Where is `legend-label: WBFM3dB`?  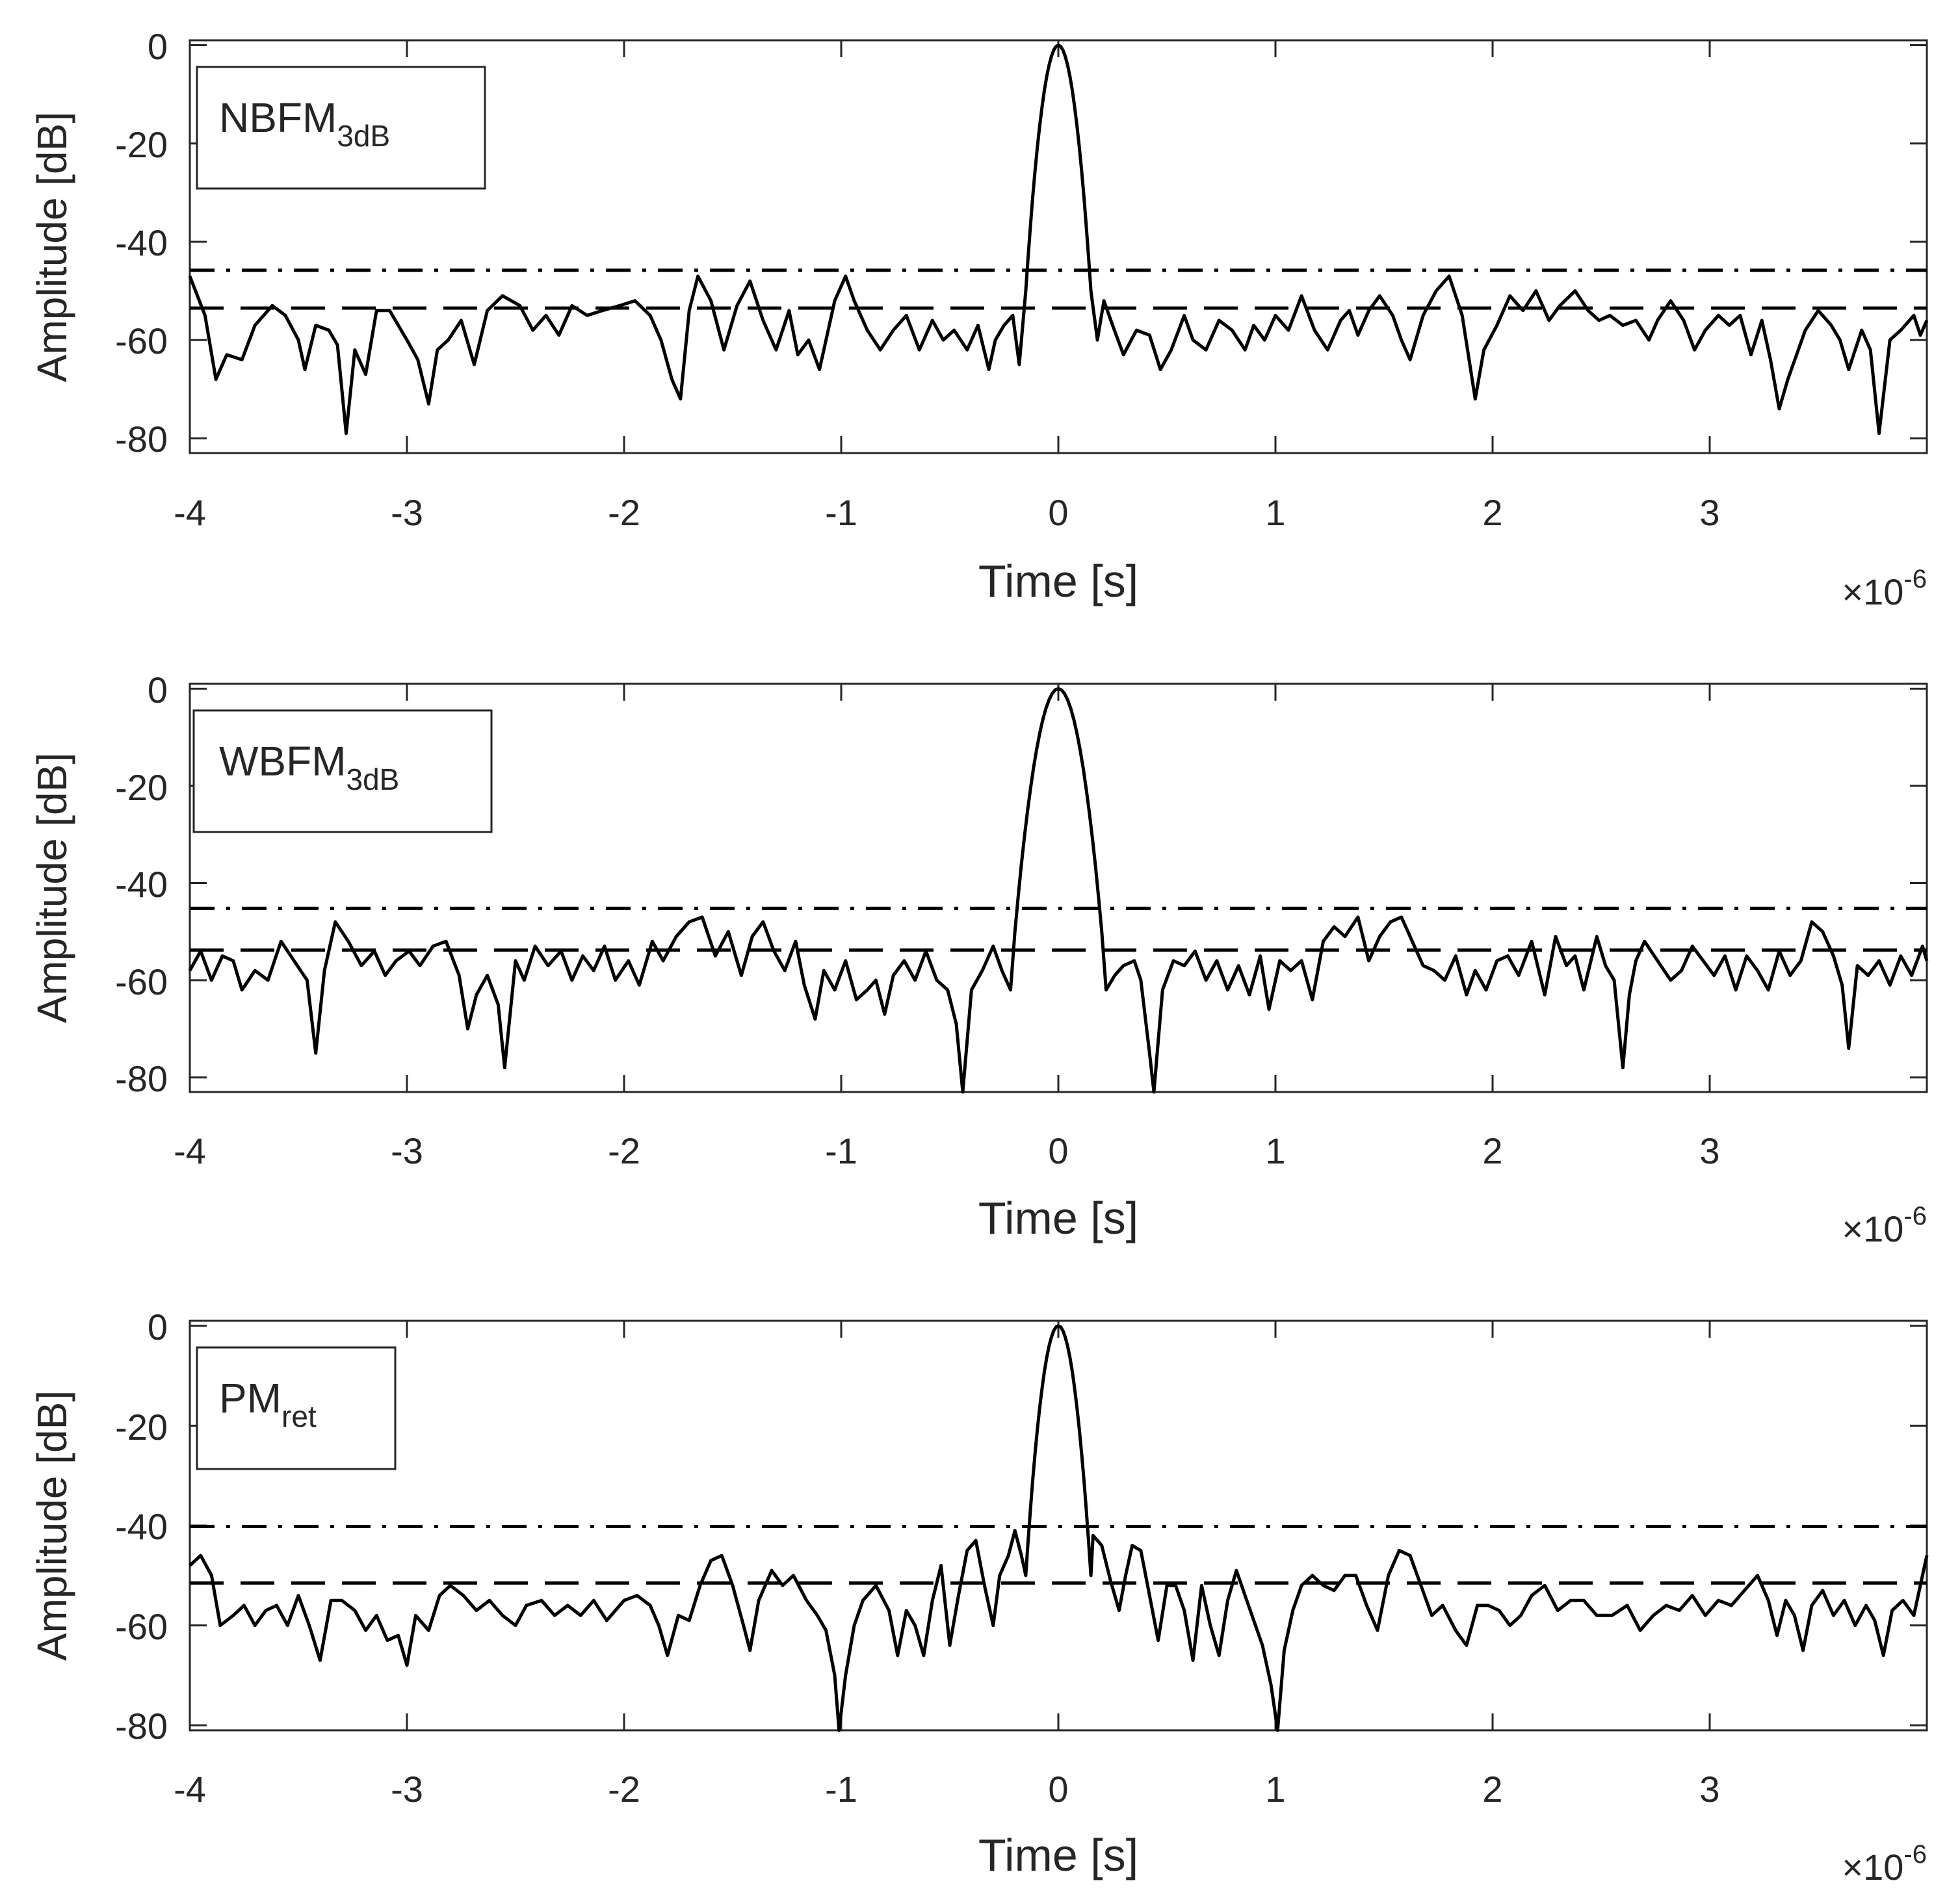
legend-label: WBFM3dB is located at coordinates (309, 767).